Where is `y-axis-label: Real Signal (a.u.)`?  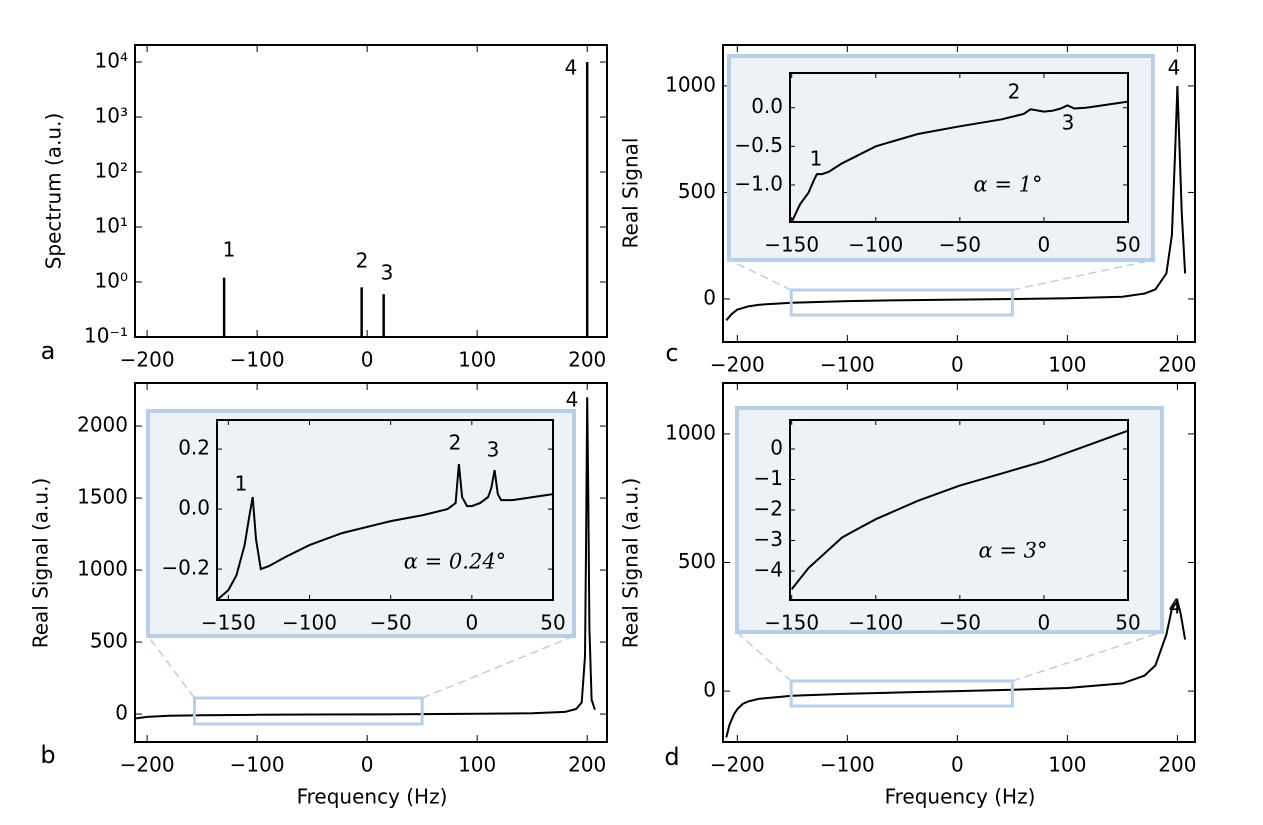
y-axis-label: Real Signal (a.u.) is located at coordinates (41, 563).